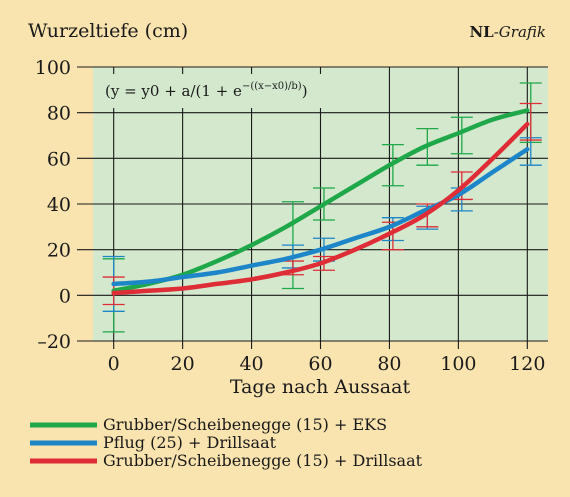  Describe the element at coordinates (527, 364) in the screenshot. I see `x-tick-label-120: 120` at that location.